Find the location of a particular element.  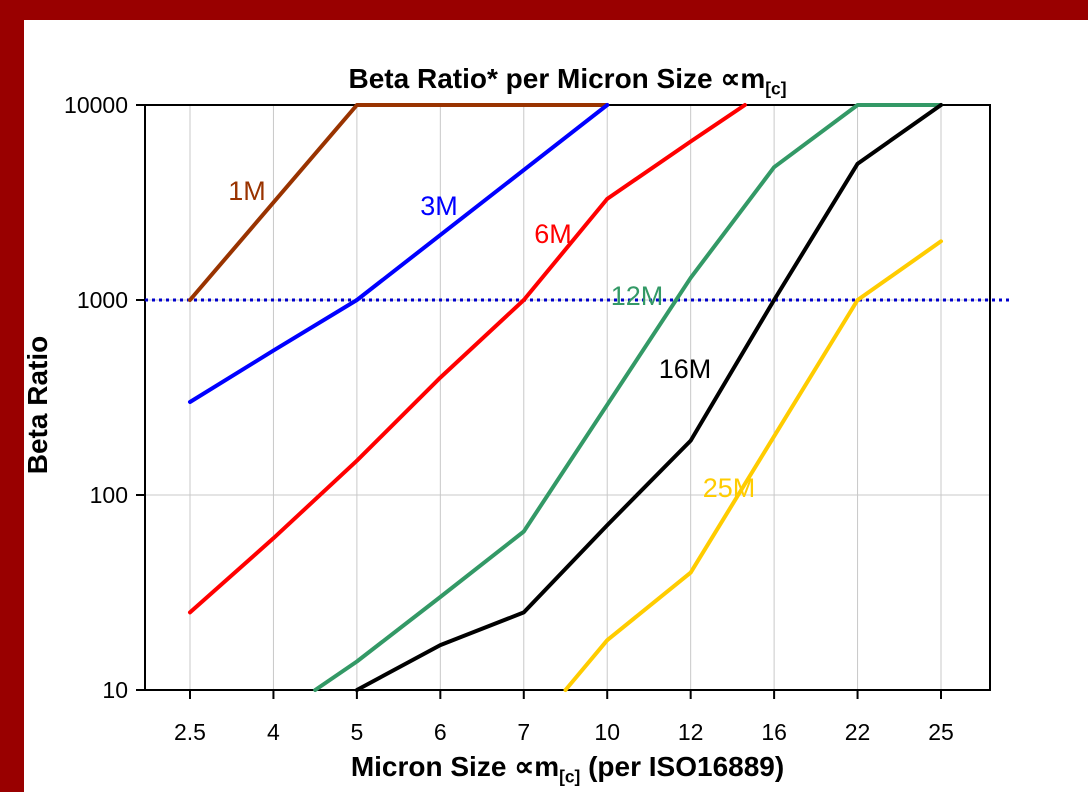

x-axis-title-text: Micron Size is located at coordinates (432, 766).